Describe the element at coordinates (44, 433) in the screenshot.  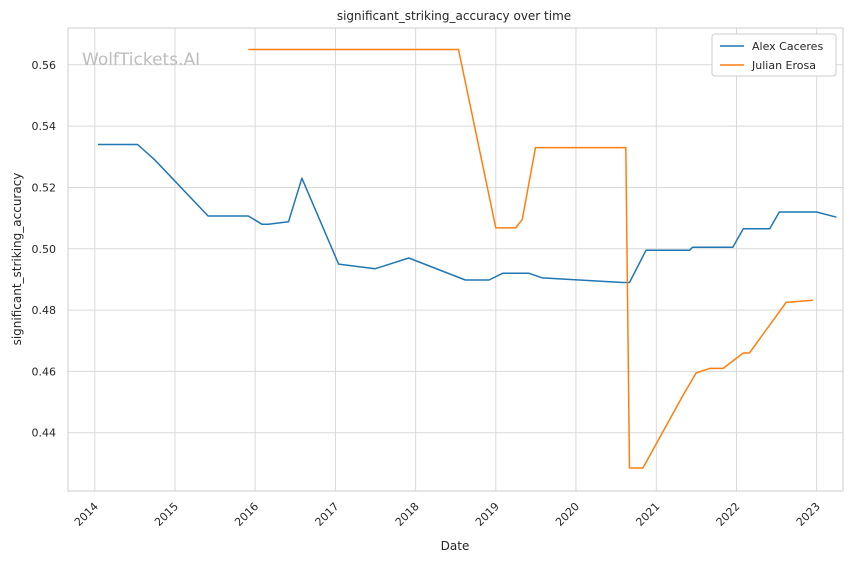
I see `y-tick-label: 0.44` at that location.